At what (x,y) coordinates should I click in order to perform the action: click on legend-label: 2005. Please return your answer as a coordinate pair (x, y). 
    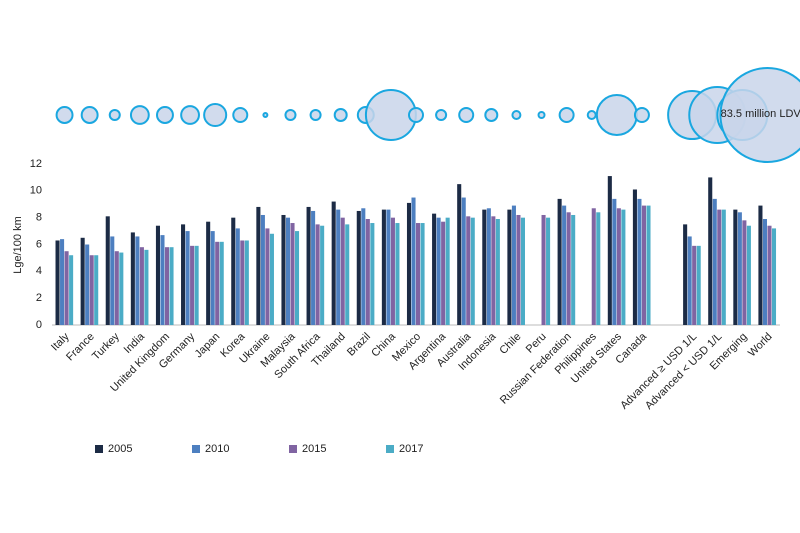
    Looking at the image, I should click on (120, 449).